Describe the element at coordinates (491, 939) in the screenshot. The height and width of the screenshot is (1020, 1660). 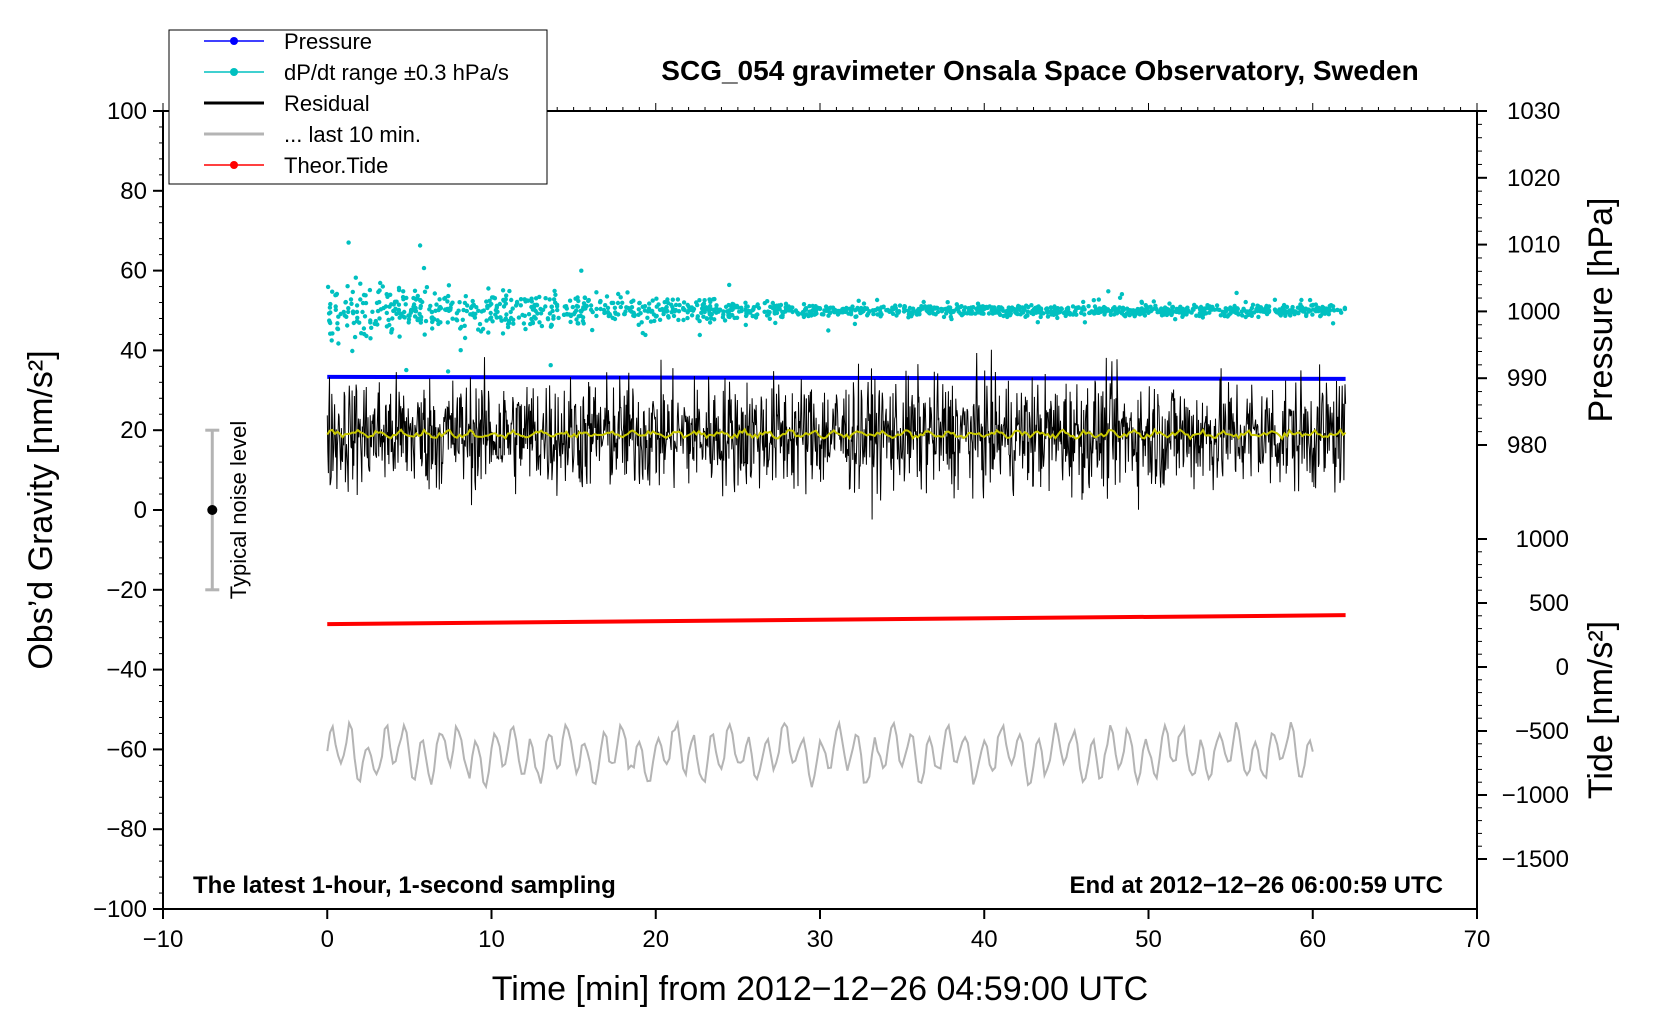
I see `x-tick-label: 10` at that location.